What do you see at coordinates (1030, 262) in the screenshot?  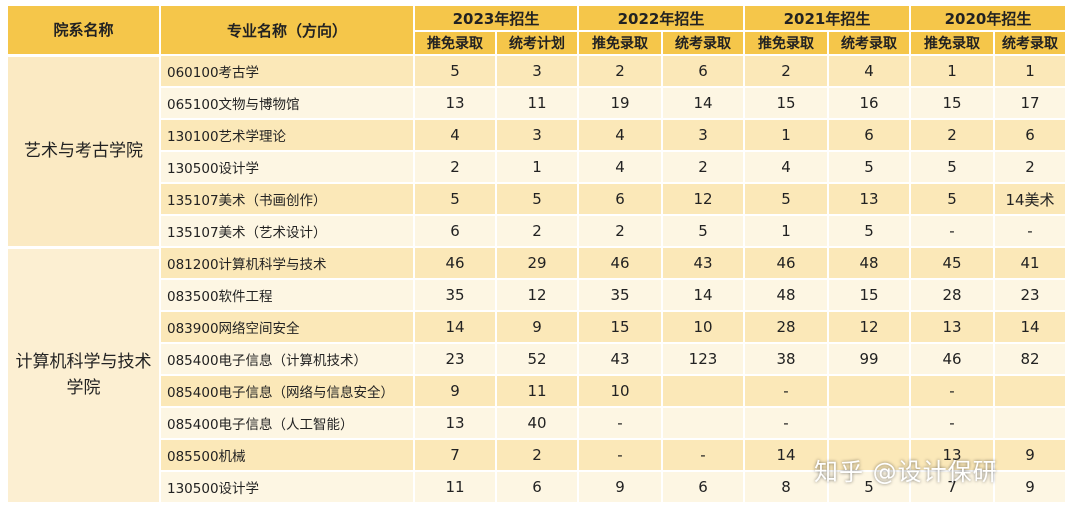 I see `count-cell: 41` at bounding box center [1030, 262].